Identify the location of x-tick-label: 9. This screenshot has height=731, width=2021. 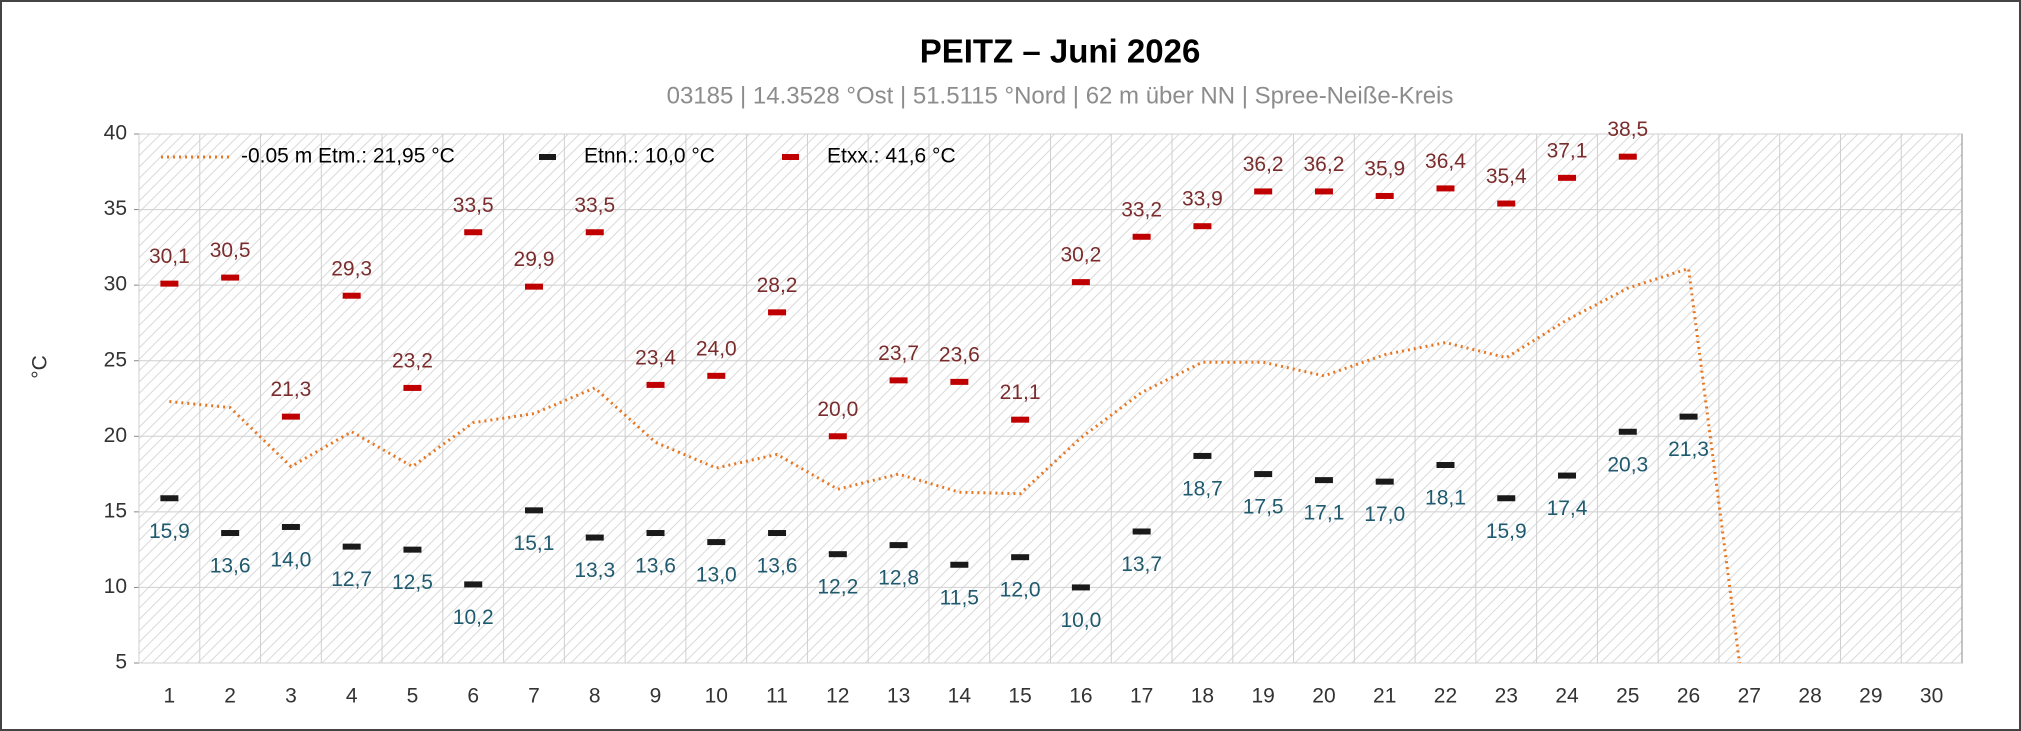
(656, 696).